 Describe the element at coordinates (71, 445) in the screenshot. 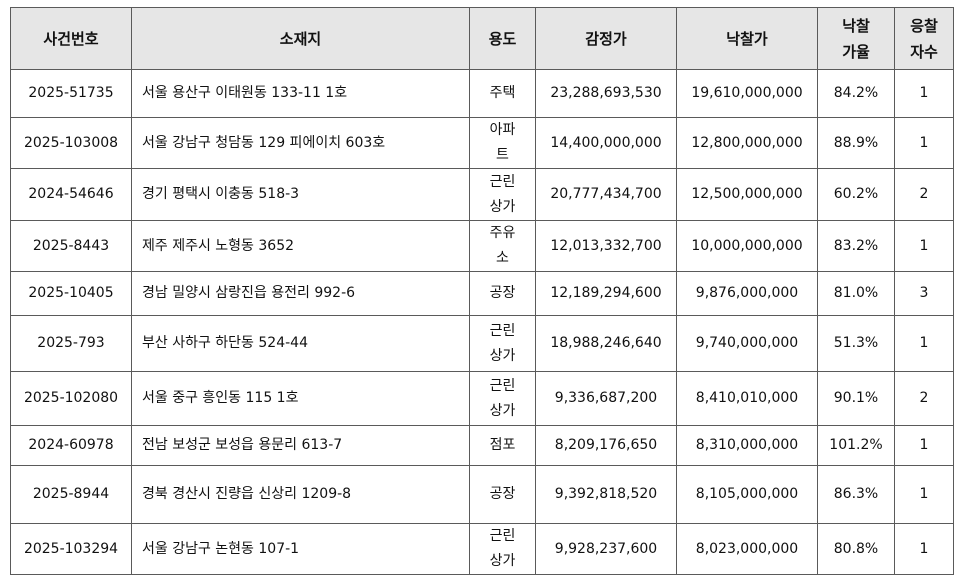

I see `cell-case-number: 2024-60978` at that location.